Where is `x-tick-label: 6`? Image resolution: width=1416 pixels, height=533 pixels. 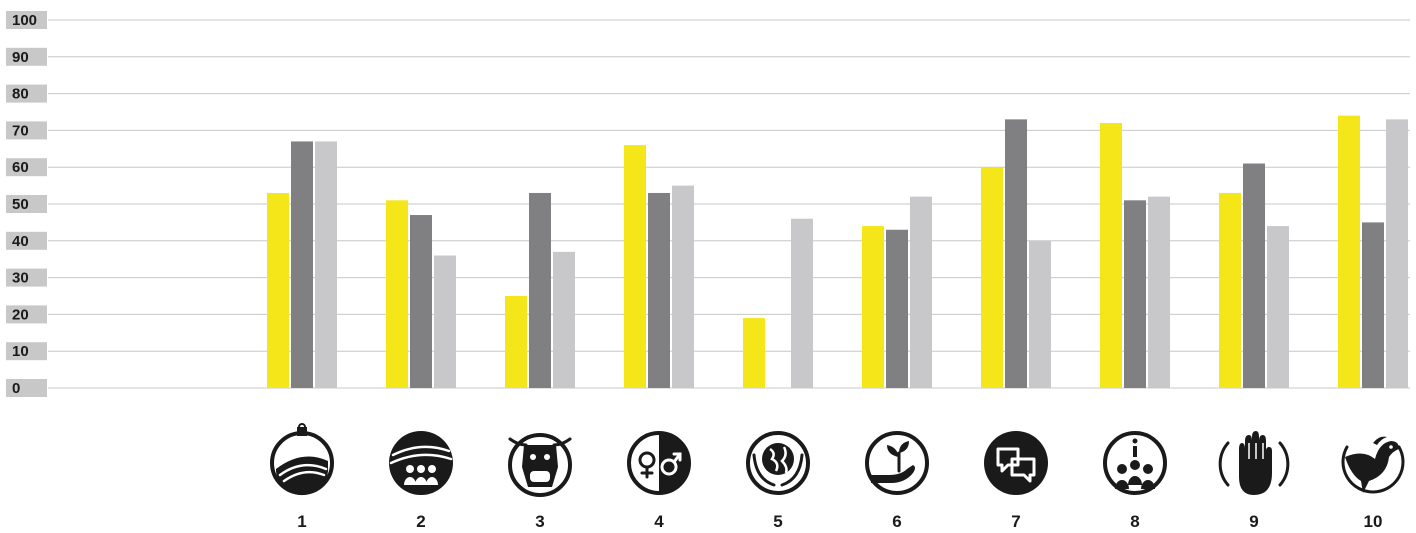 x-tick-label: 6 is located at coordinates (896, 521).